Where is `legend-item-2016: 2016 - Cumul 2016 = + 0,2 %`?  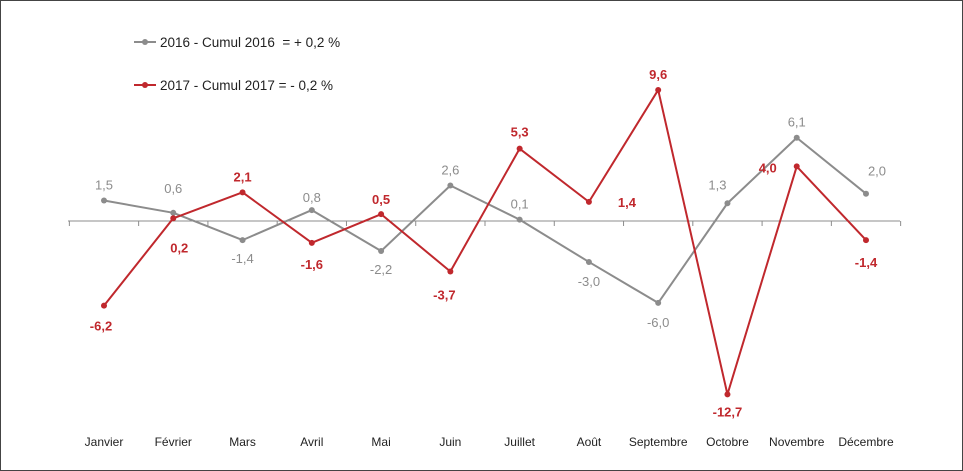 legend-item-2016: 2016 - Cumul 2016 = + 0,2 % is located at coordinates (237, 42).